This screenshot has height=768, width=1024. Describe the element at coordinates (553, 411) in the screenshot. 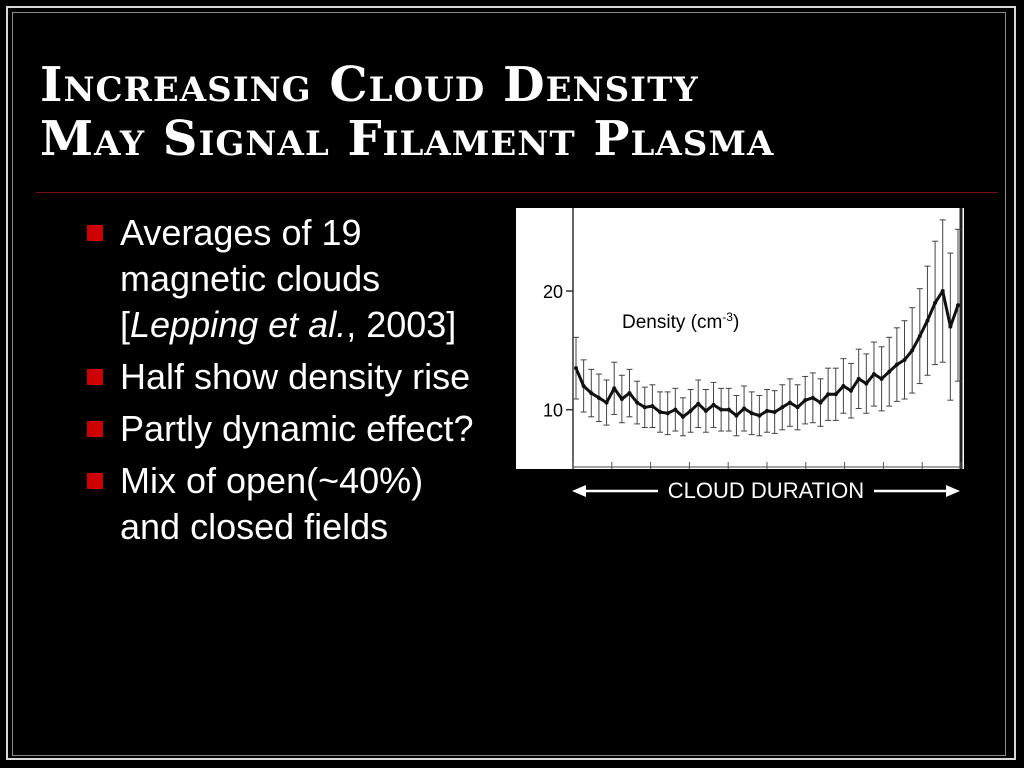

I see `y-tick-label: 10` at that location.